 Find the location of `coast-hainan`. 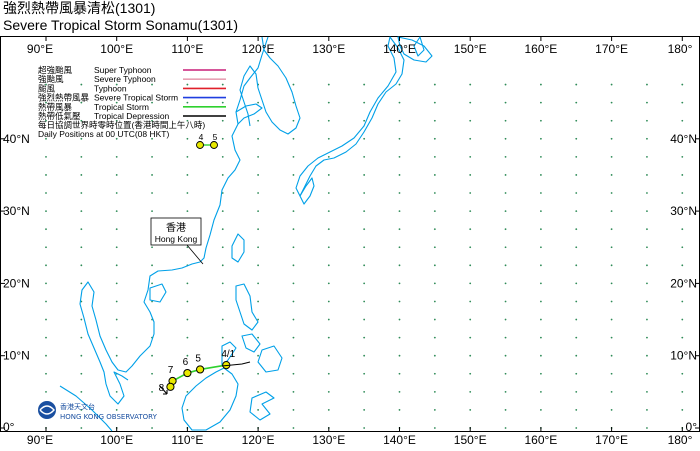

coast-hainan is located at coordinates (158, 293).